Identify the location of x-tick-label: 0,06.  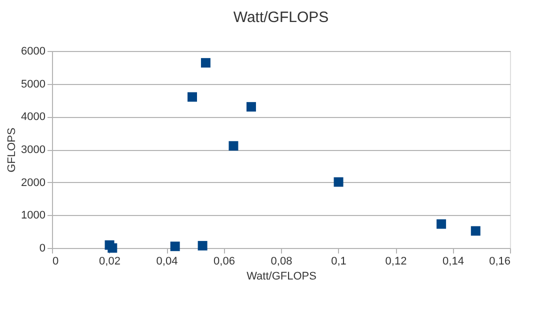
(224, 262).